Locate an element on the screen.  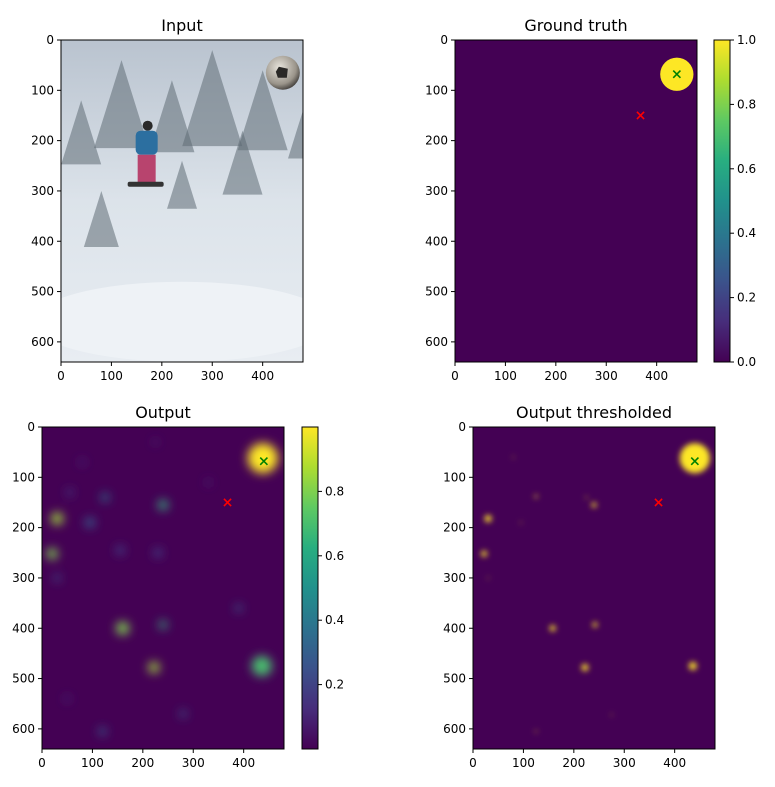
heatmap-blobs is located at coordinates (162, 587).